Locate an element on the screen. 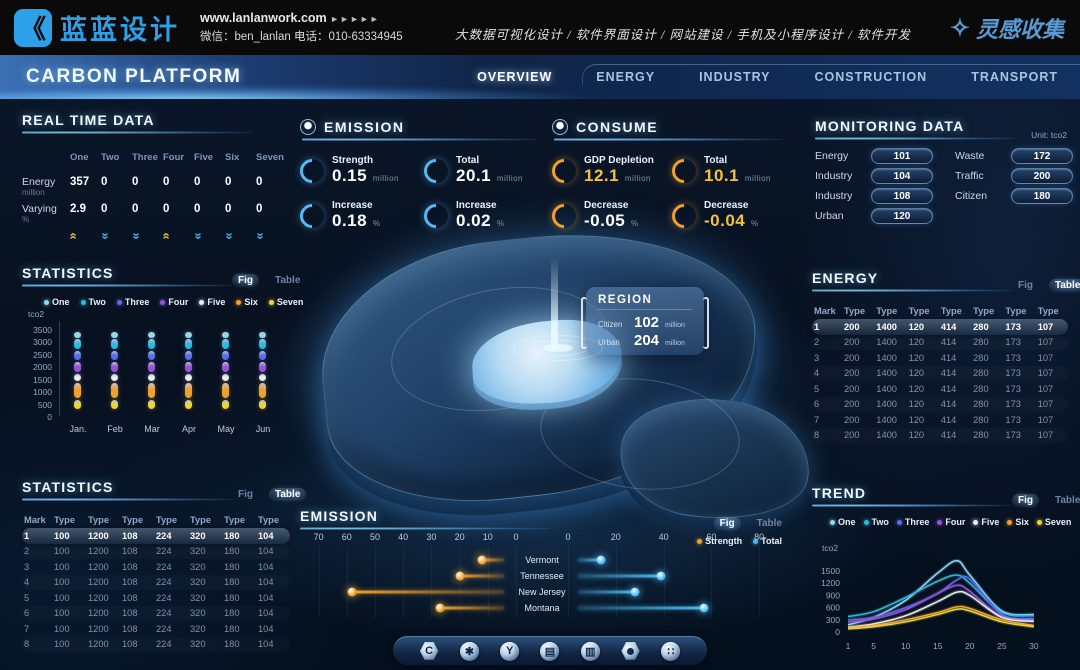 The width and height of the screenshot is (1080, 670). statistics-table-row: 2 100 1200 108 224 320 180 104 is located at coordinates (156, 552).